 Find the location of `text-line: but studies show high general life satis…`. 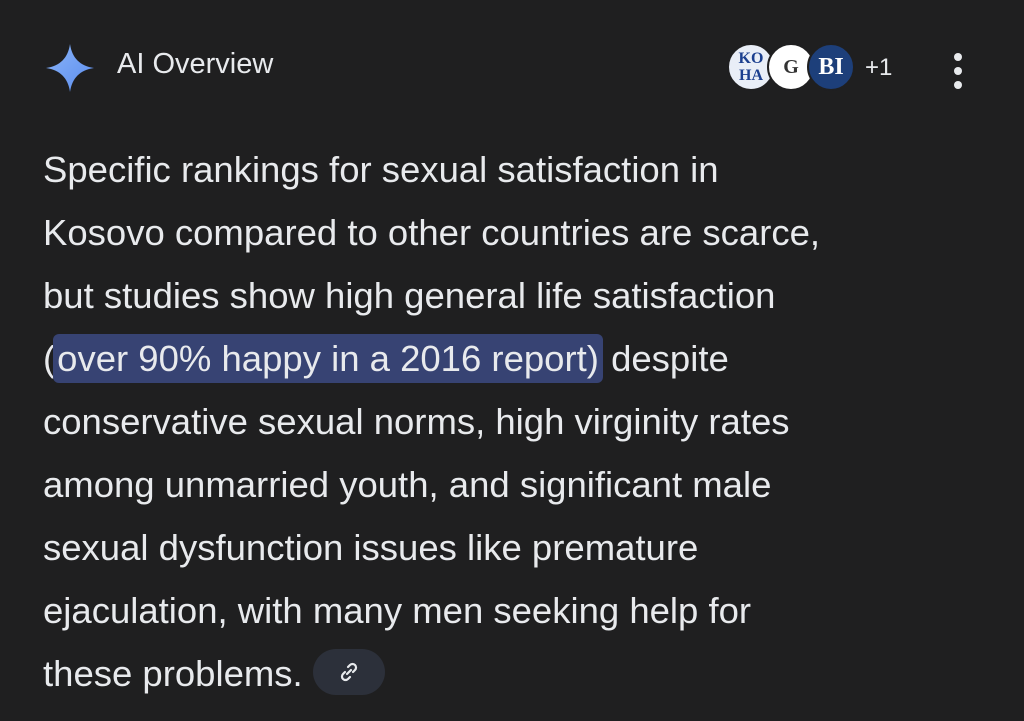

text-line: but studies show high general life satis… is located at coordinates (409, 295).